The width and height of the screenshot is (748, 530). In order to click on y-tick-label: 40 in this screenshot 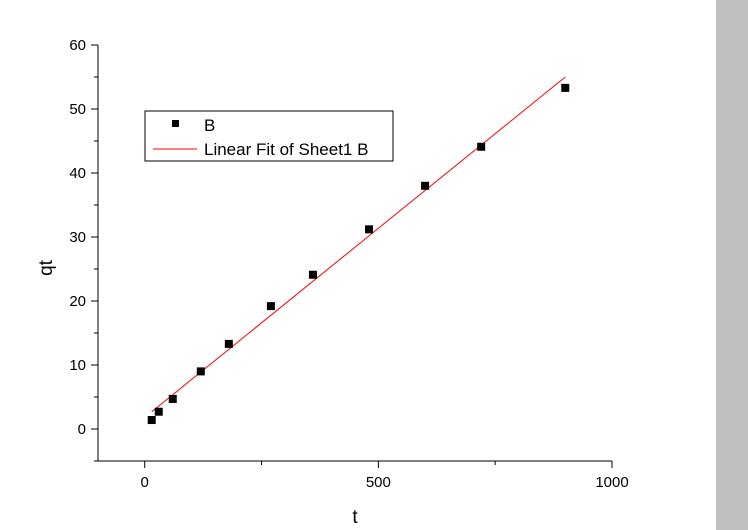, I will do `click(77, 173)`.